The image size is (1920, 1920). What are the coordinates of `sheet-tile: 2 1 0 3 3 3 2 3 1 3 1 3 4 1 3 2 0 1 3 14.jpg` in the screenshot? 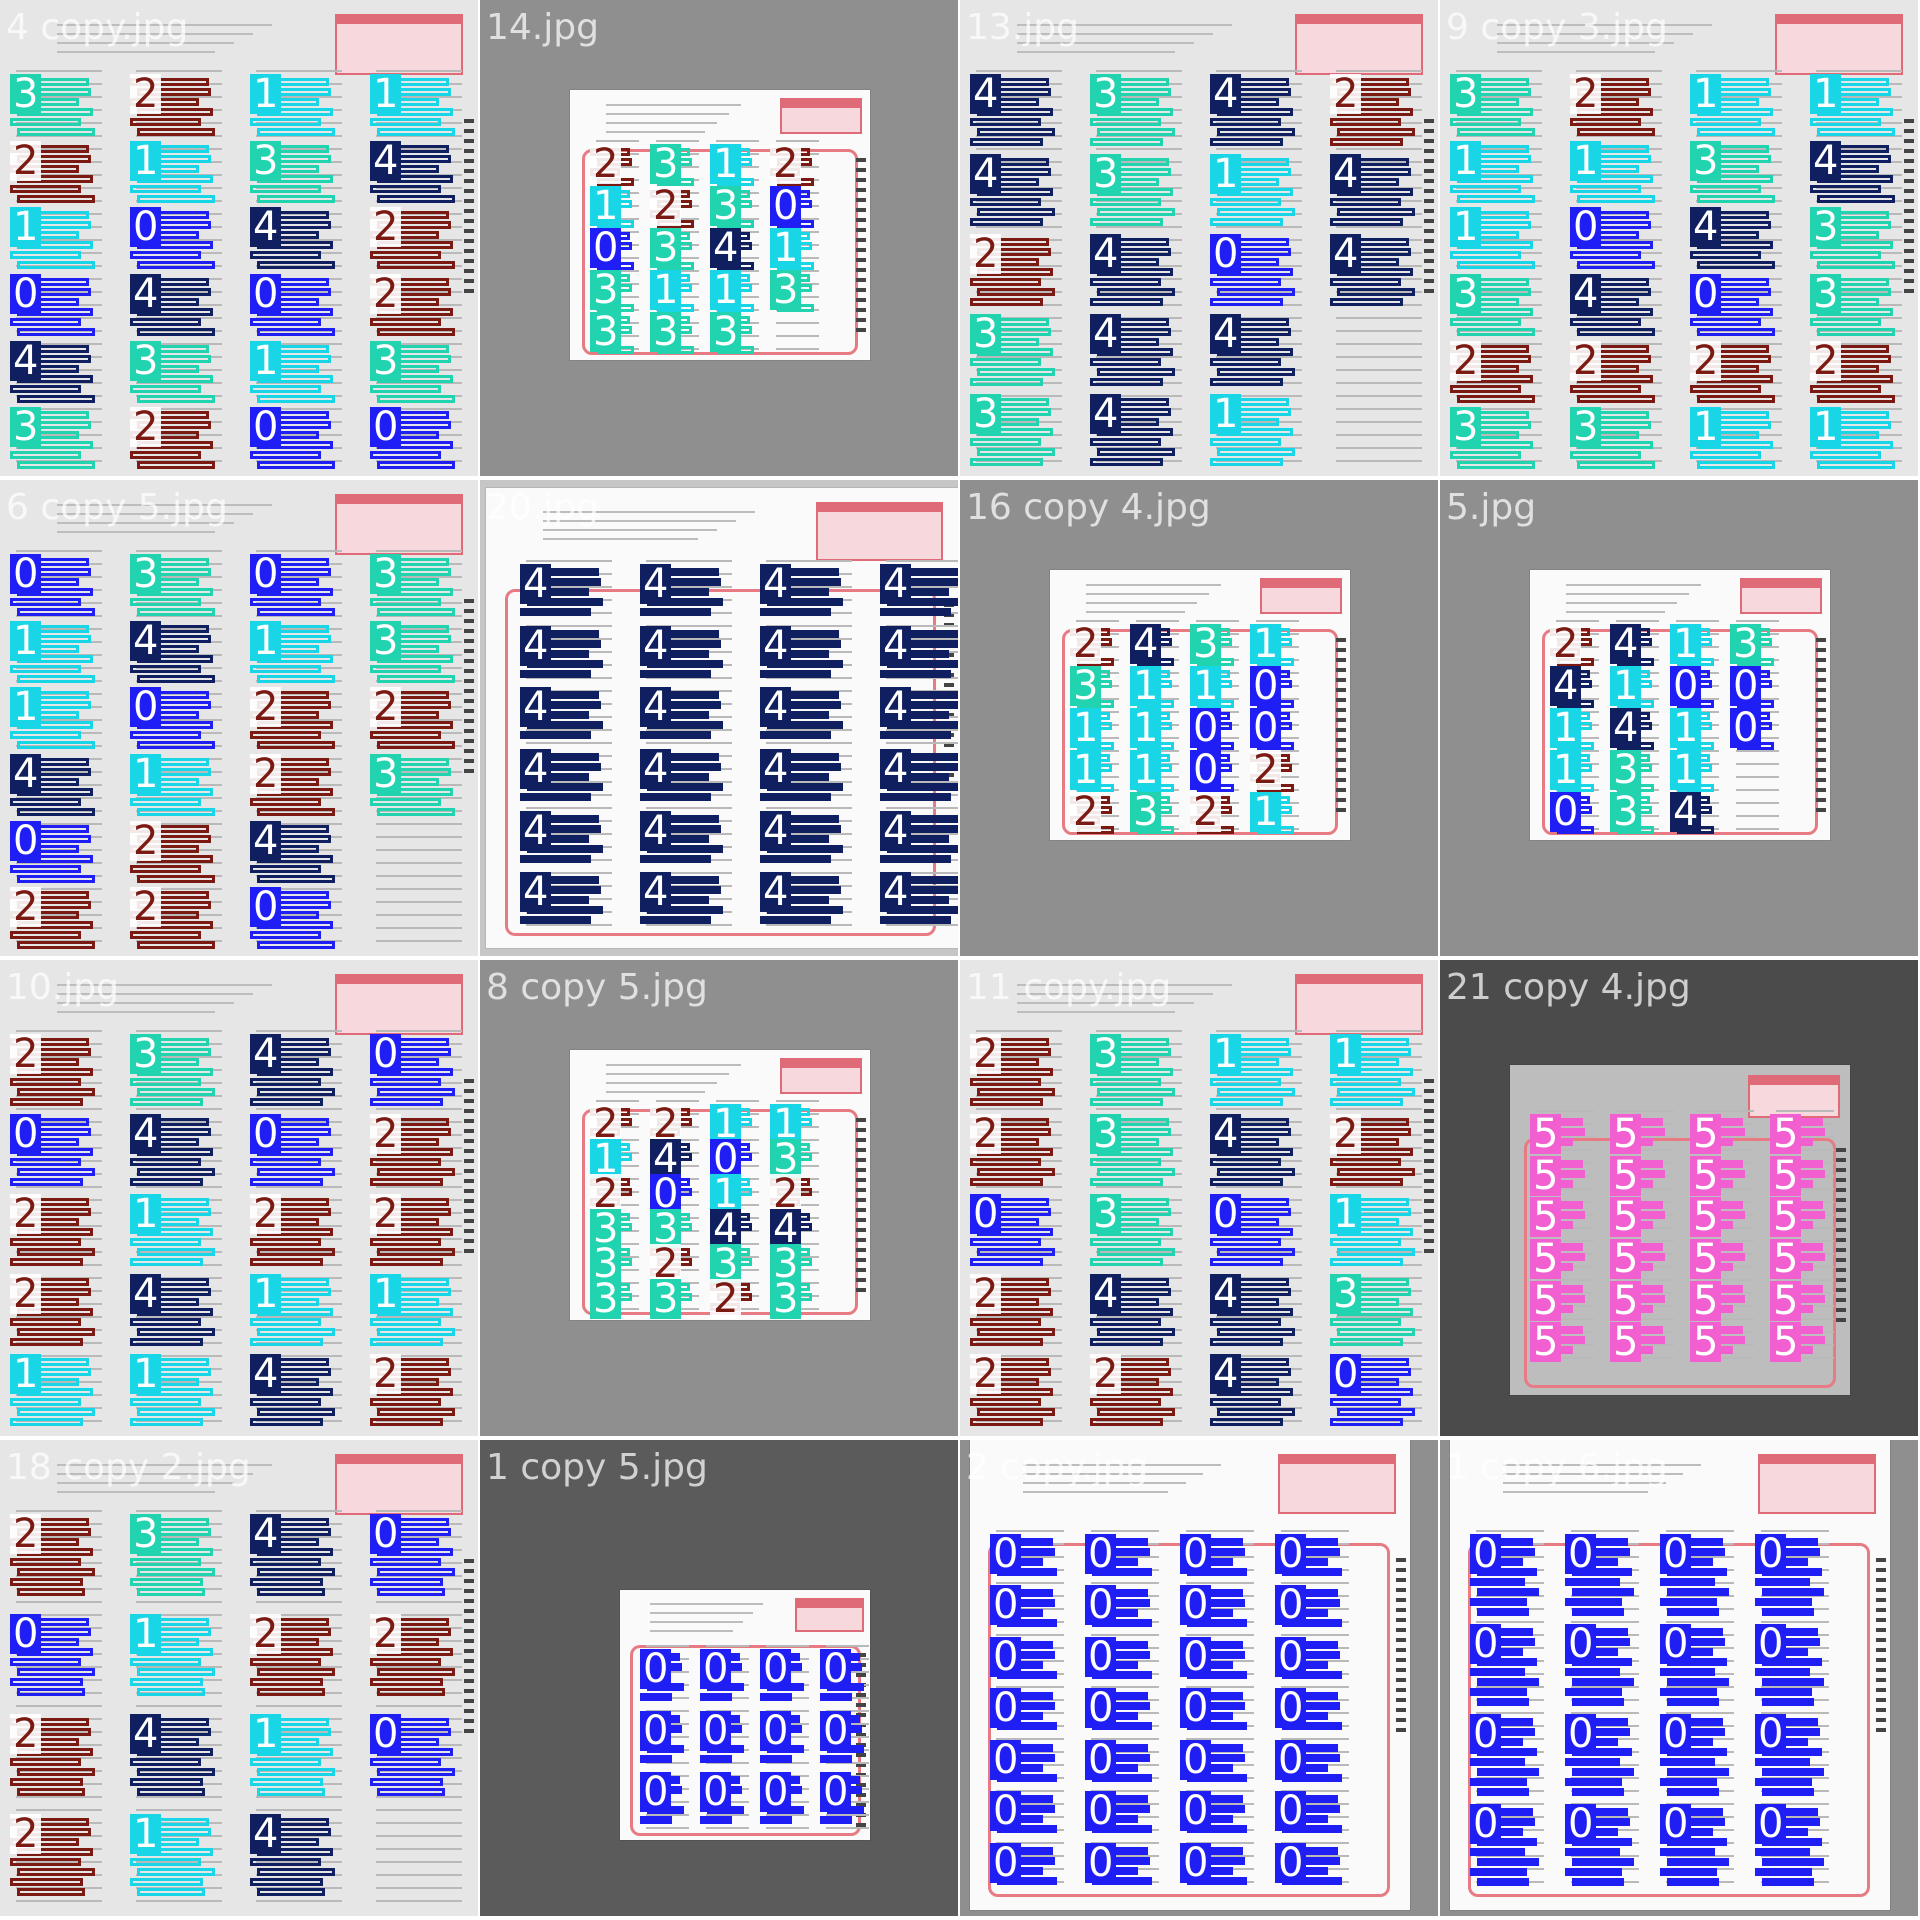 It's located at (719, 238).